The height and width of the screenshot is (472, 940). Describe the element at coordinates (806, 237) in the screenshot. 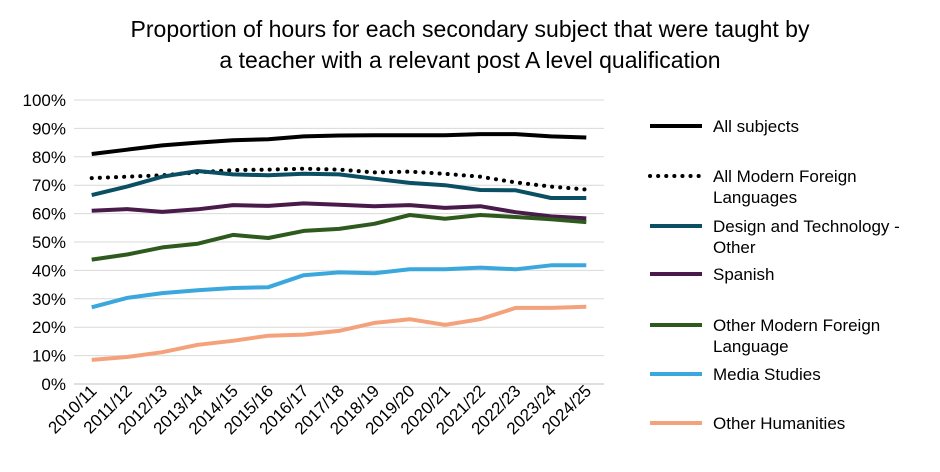

I see `legend-label-design-and-technology-other: Design and Technology -Other` at that location.